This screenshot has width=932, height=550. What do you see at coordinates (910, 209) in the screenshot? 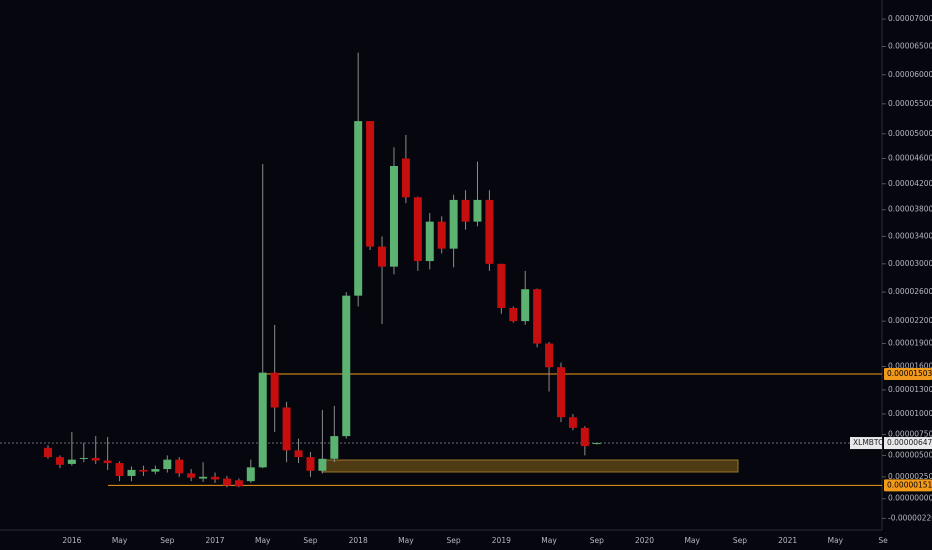
I see `y-tick-label: 0.00003800` at bounding box center [910, 209].